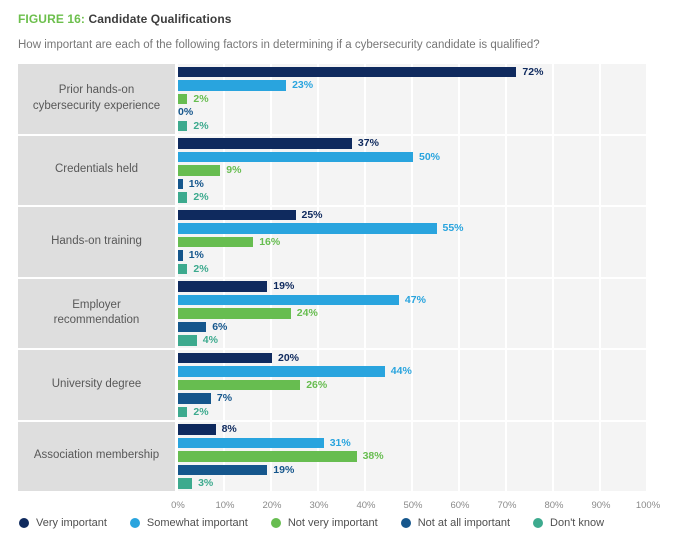 This screenshot has height=533, width=684. Describe the element at coordinates (413, 505) in the screenshot. I see `x-axis-tick-label: 50%` at that location.